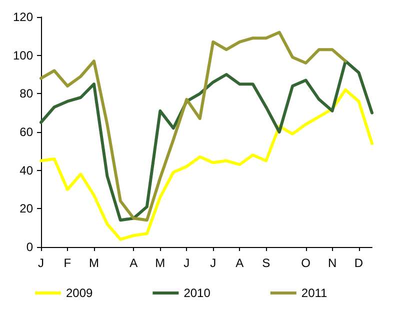 The width and height of the screenshot is (397, 310). What do you see at coordinates (23, 17) in the screenshot?
I see `y-tick-label: 120` at bounding box center [23, 17].